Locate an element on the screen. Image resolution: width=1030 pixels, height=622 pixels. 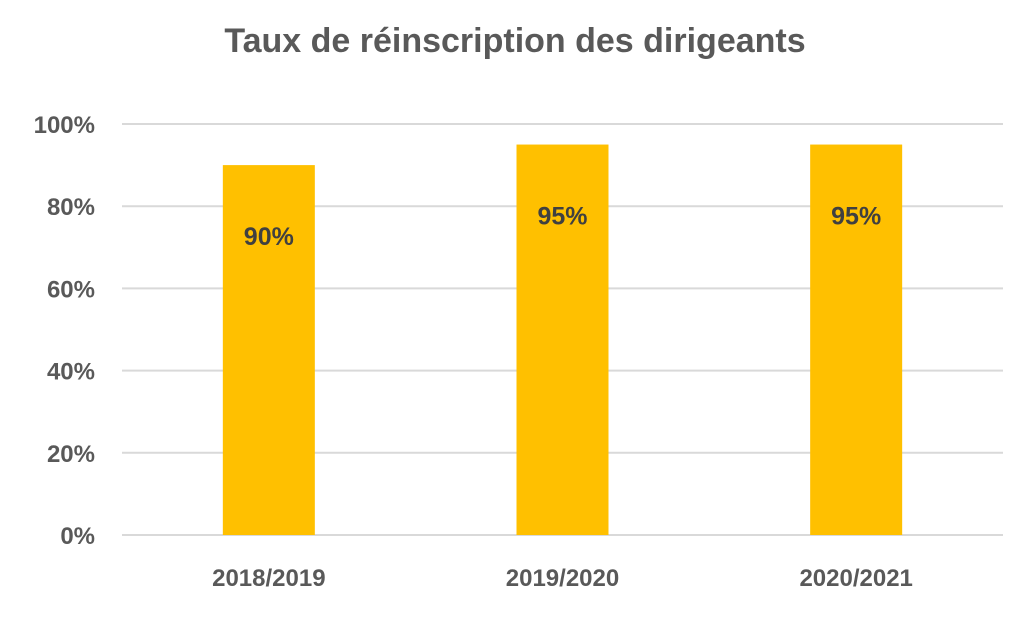
y-axis-ticks: 0% 20% 40% 60% 80% 100% is located at coordinates (64, 331).